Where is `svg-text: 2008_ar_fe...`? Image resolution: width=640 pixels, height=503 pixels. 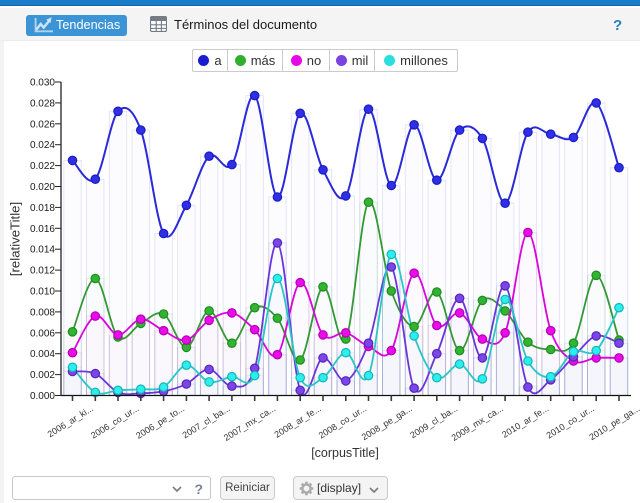
svg-text: 2008_ar_fe... is located at coordinates (297, 421).